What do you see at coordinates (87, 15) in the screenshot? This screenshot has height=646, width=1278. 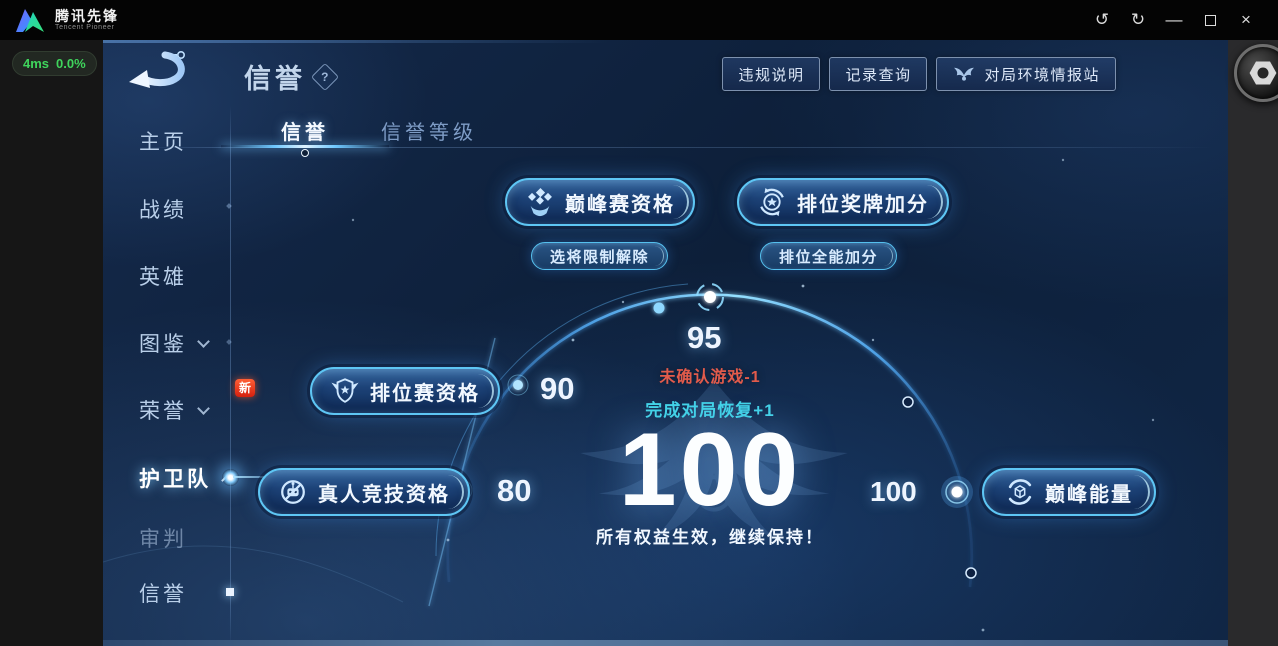 I see `app-name: 腾讯先锋` at bounding box center [87, 15].